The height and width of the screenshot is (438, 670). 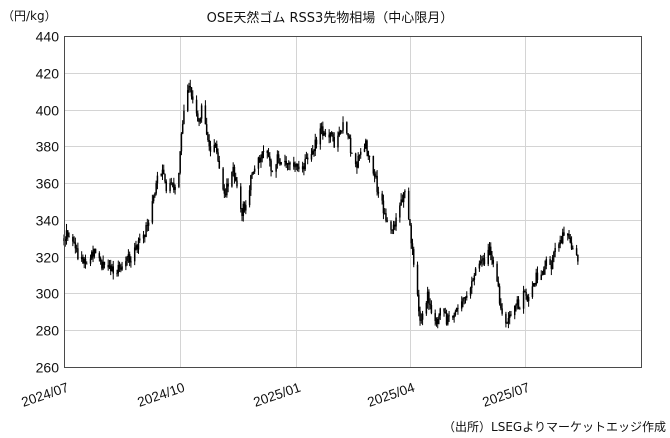 I want to click on y-tick-label: 380, so click(x=48, y=147).